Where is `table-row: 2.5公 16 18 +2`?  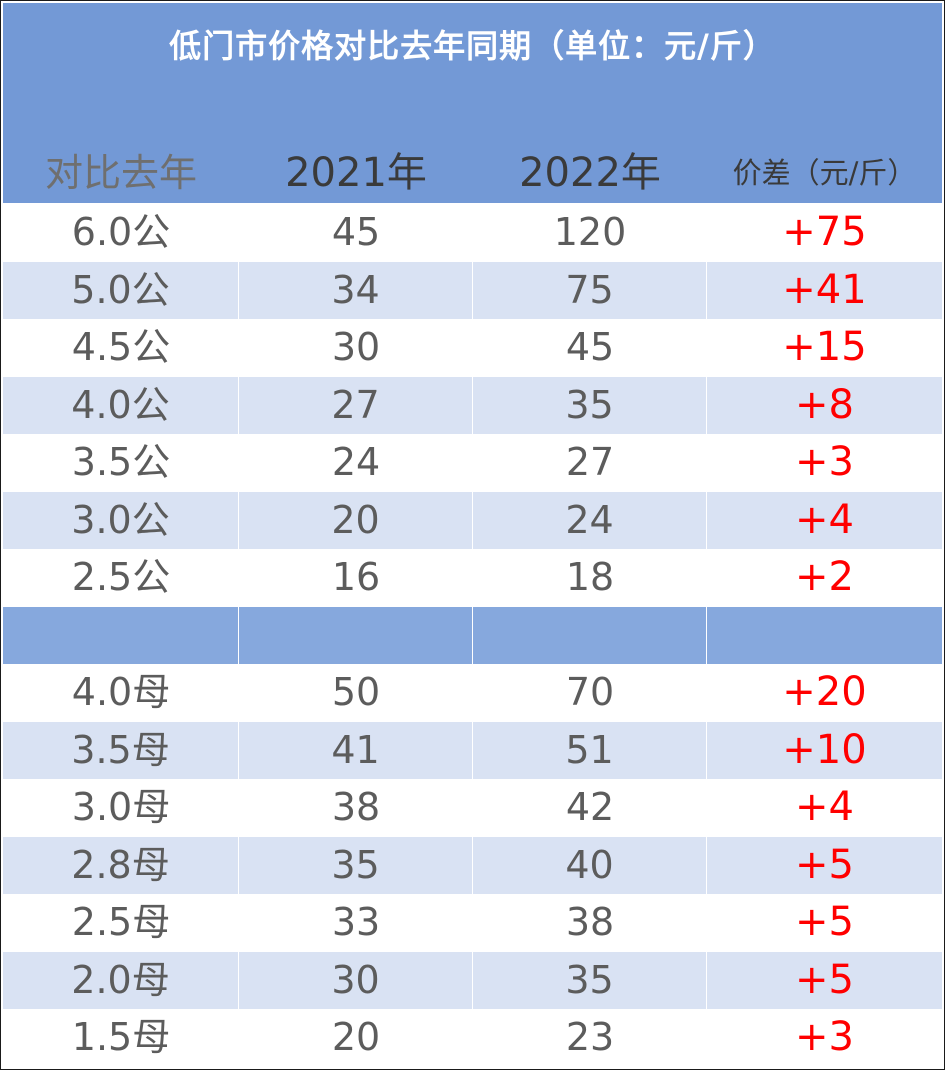 table-row: 2.5公 16 18 +2 is located at coordinates (472, 578).